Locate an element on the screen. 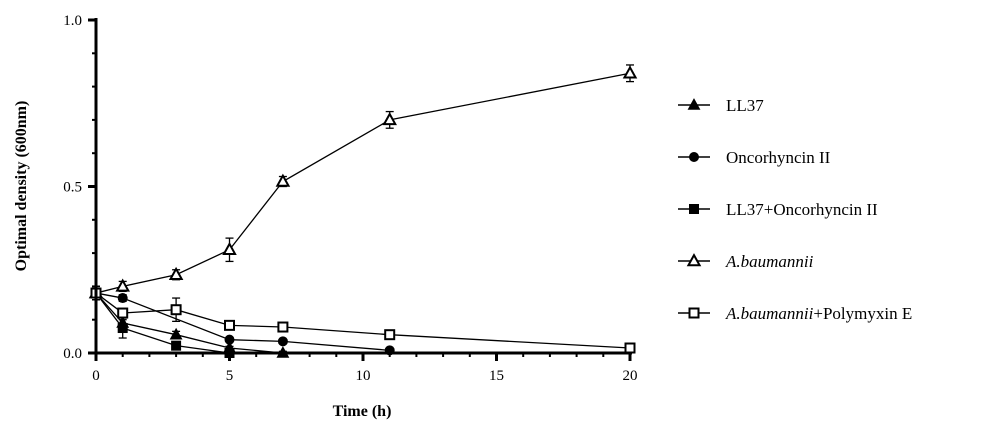 The image size is (1000, 428). legend-item-1: Oncorhyncin II is located at coordinates (754, 157).